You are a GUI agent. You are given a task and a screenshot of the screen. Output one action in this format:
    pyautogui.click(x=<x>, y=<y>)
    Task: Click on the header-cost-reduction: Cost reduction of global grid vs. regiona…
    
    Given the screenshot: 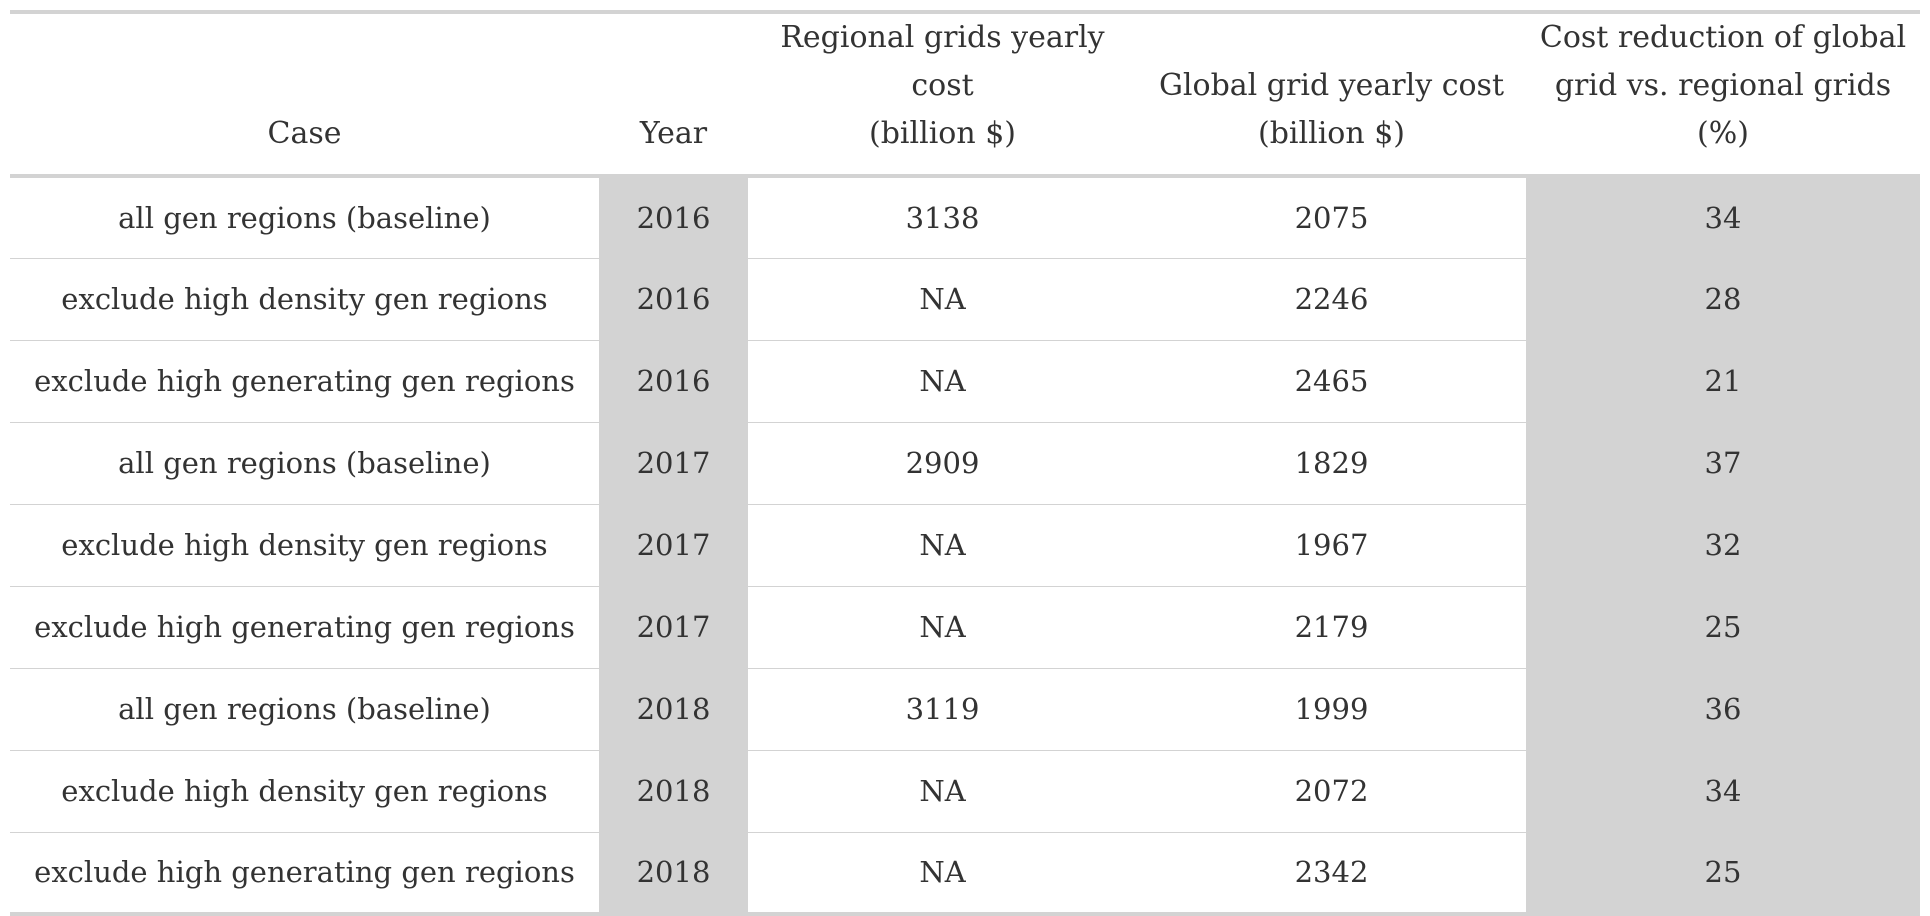 What is the action you would take?
    pyautogui.click(x=1723, y=94)
    